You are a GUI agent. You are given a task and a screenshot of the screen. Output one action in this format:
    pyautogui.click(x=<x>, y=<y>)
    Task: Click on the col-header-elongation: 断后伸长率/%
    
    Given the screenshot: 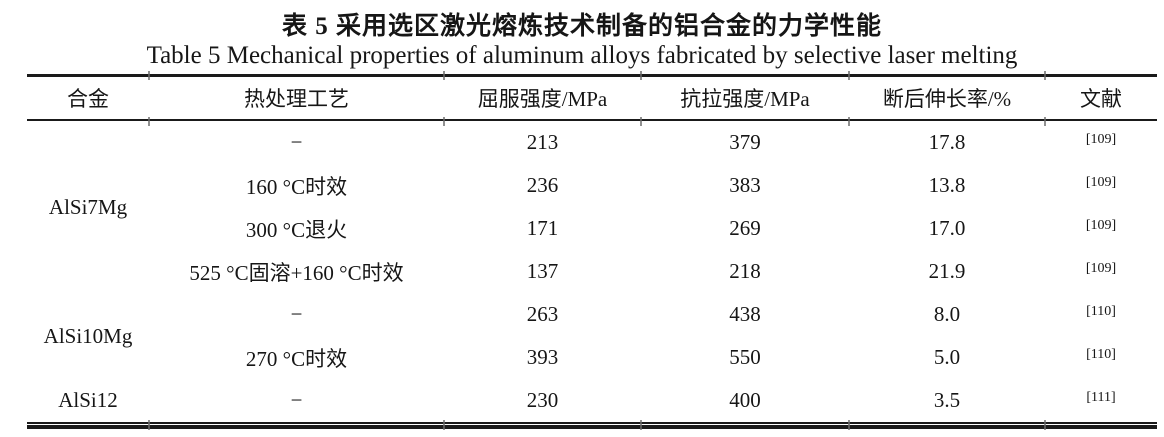 What is the action you would take?
    pyautogui.click(x=947, y=98)
    